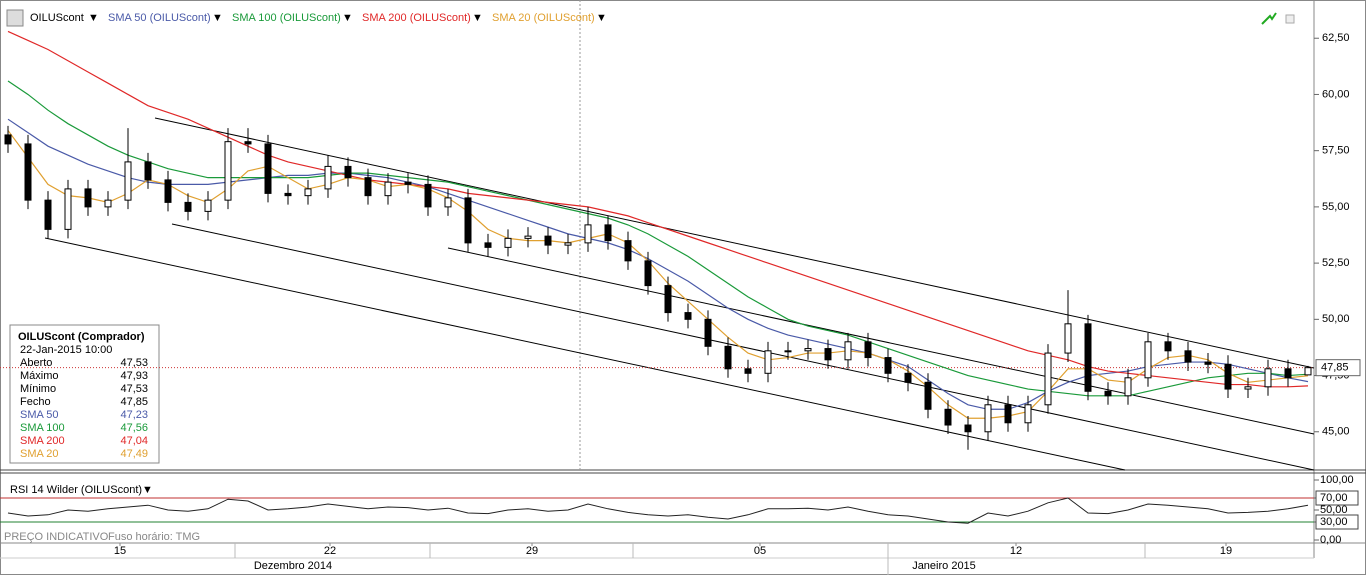  What do you see at coordinates (286, 18) in the screenshot?
I see `legend-item: SMA 100 (OILUScont)` at bounding box center [286, 18].